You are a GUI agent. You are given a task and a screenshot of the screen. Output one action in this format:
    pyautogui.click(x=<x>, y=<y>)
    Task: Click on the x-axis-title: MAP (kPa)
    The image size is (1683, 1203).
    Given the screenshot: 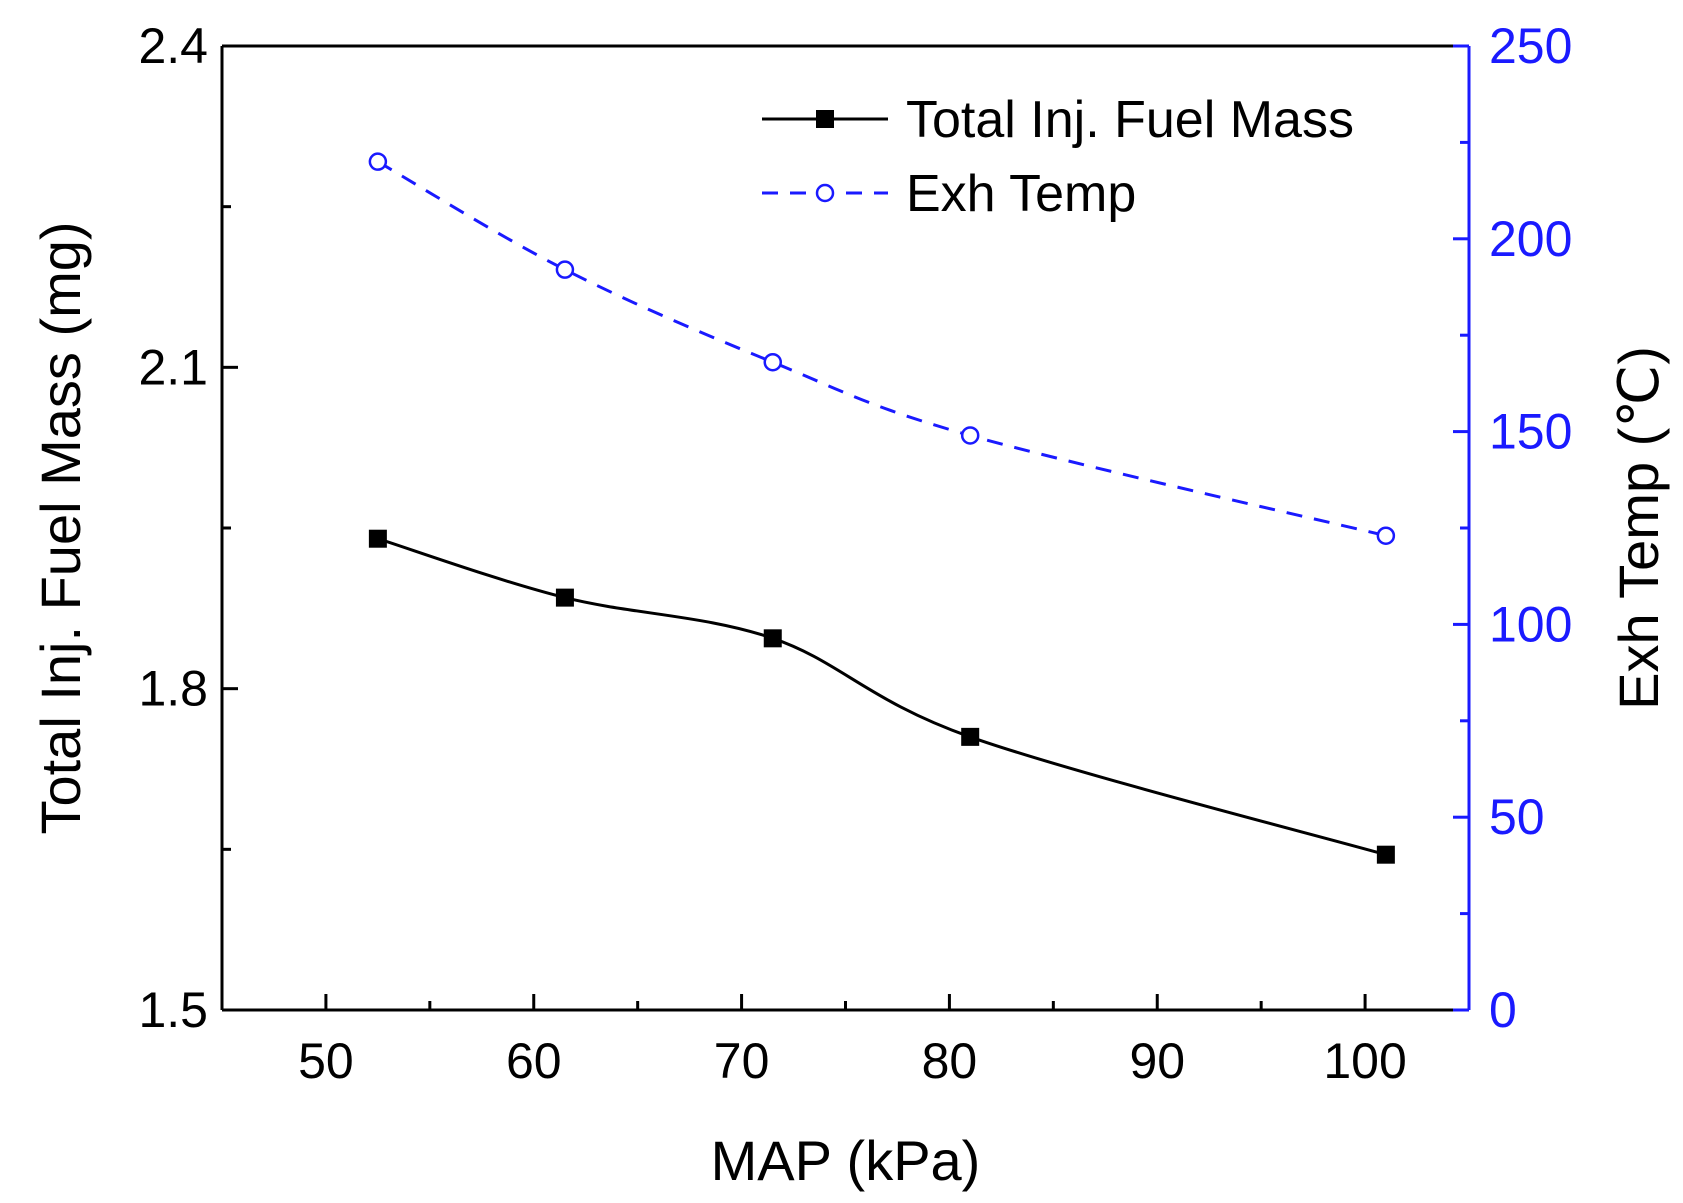 What is the action you would take?
    pyautogui.click(x=846, y=1160)
    